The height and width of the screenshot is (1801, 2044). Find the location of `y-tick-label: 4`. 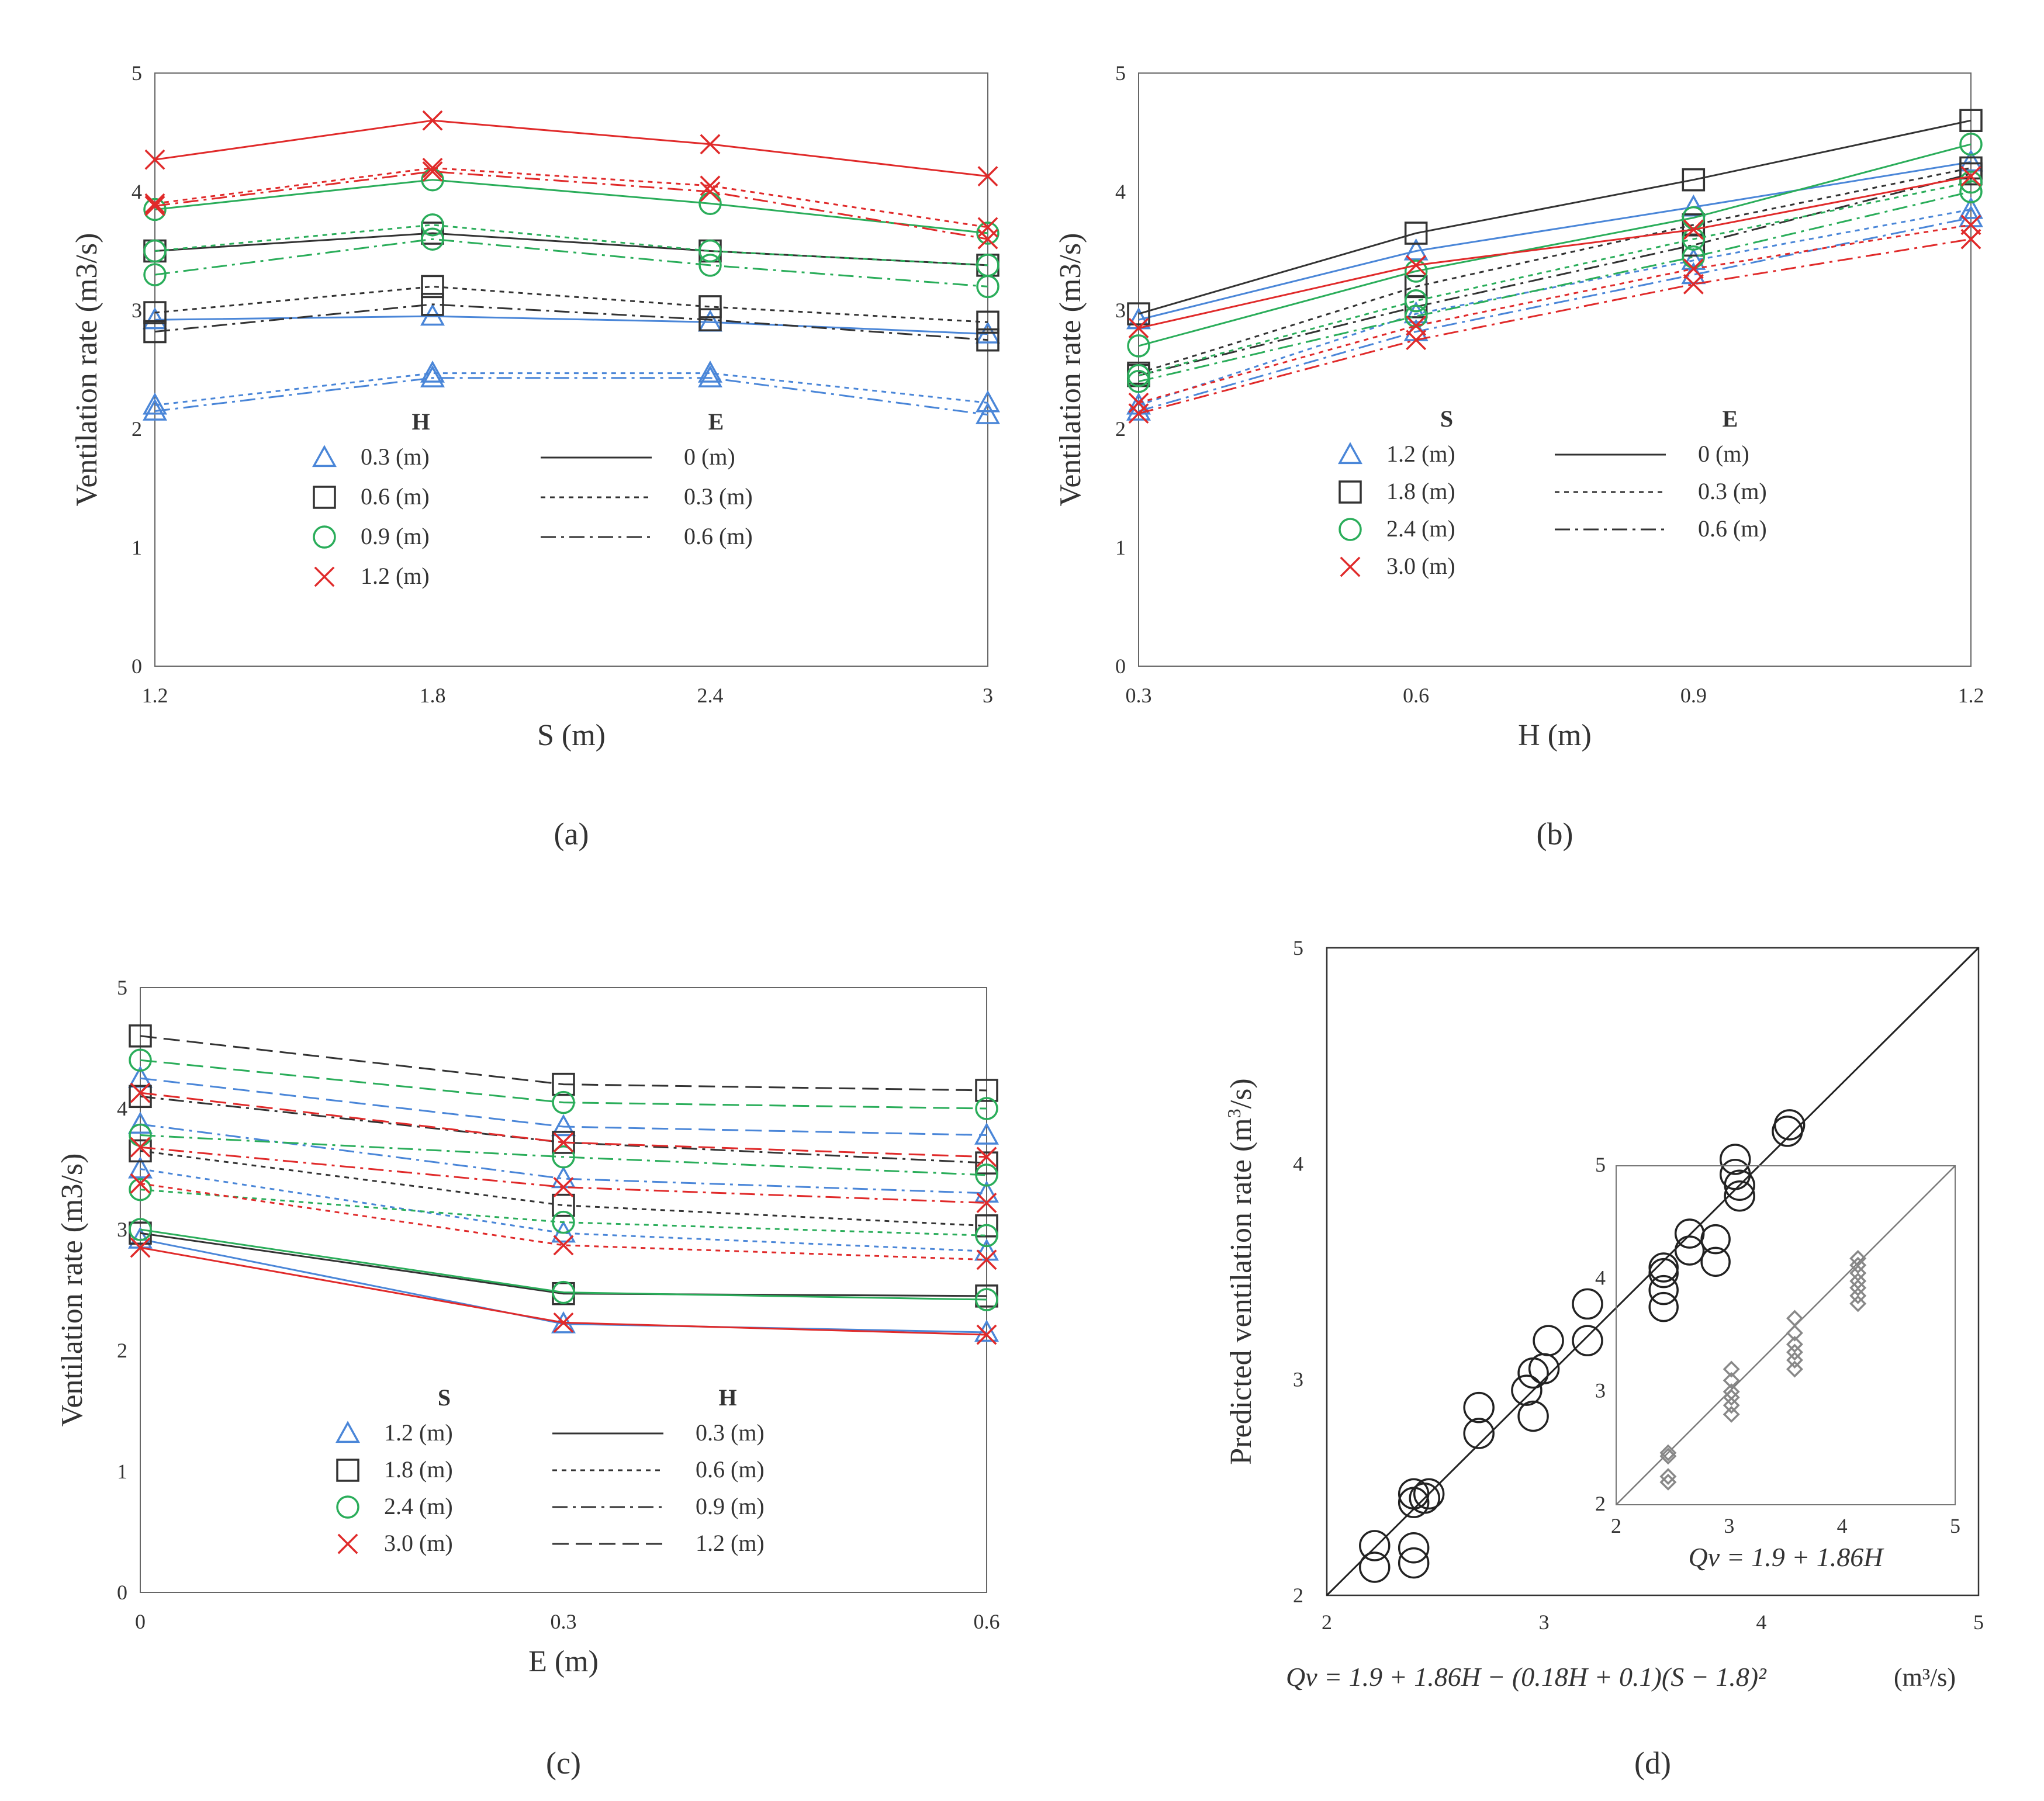

y-tick-label: 4 is located at coordinates (122, 1108).